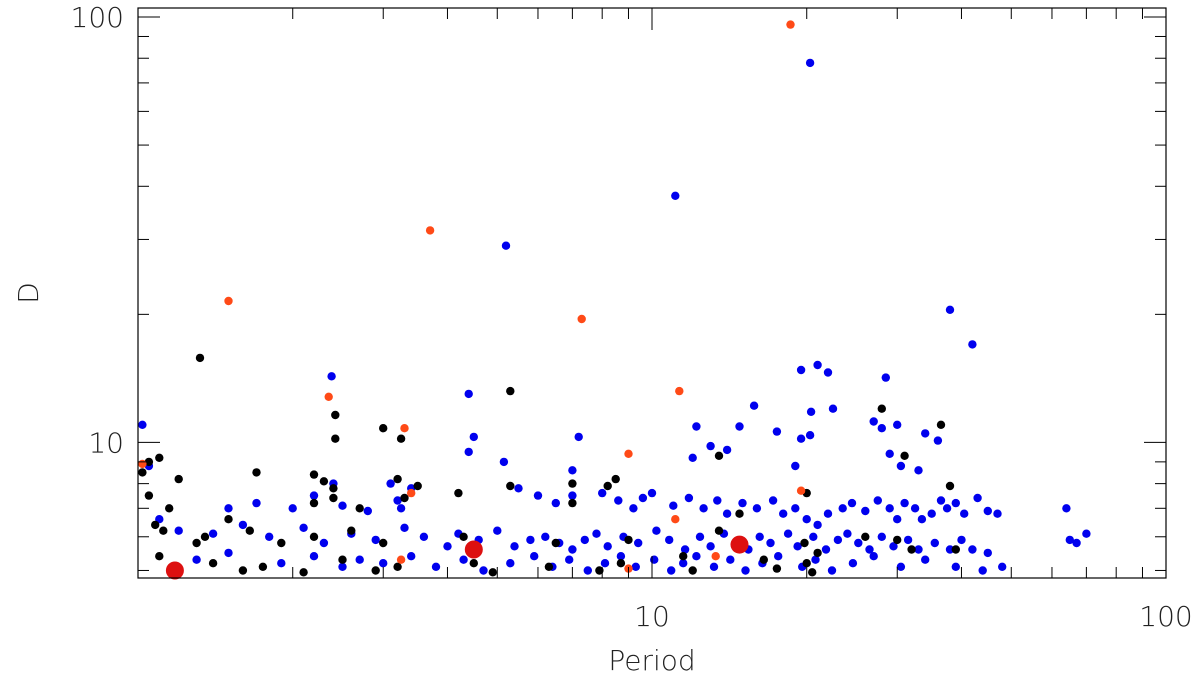  Describe the element at coordinates (652, 616) in the screenshot. I see `x-tick-label: 10` at that location.